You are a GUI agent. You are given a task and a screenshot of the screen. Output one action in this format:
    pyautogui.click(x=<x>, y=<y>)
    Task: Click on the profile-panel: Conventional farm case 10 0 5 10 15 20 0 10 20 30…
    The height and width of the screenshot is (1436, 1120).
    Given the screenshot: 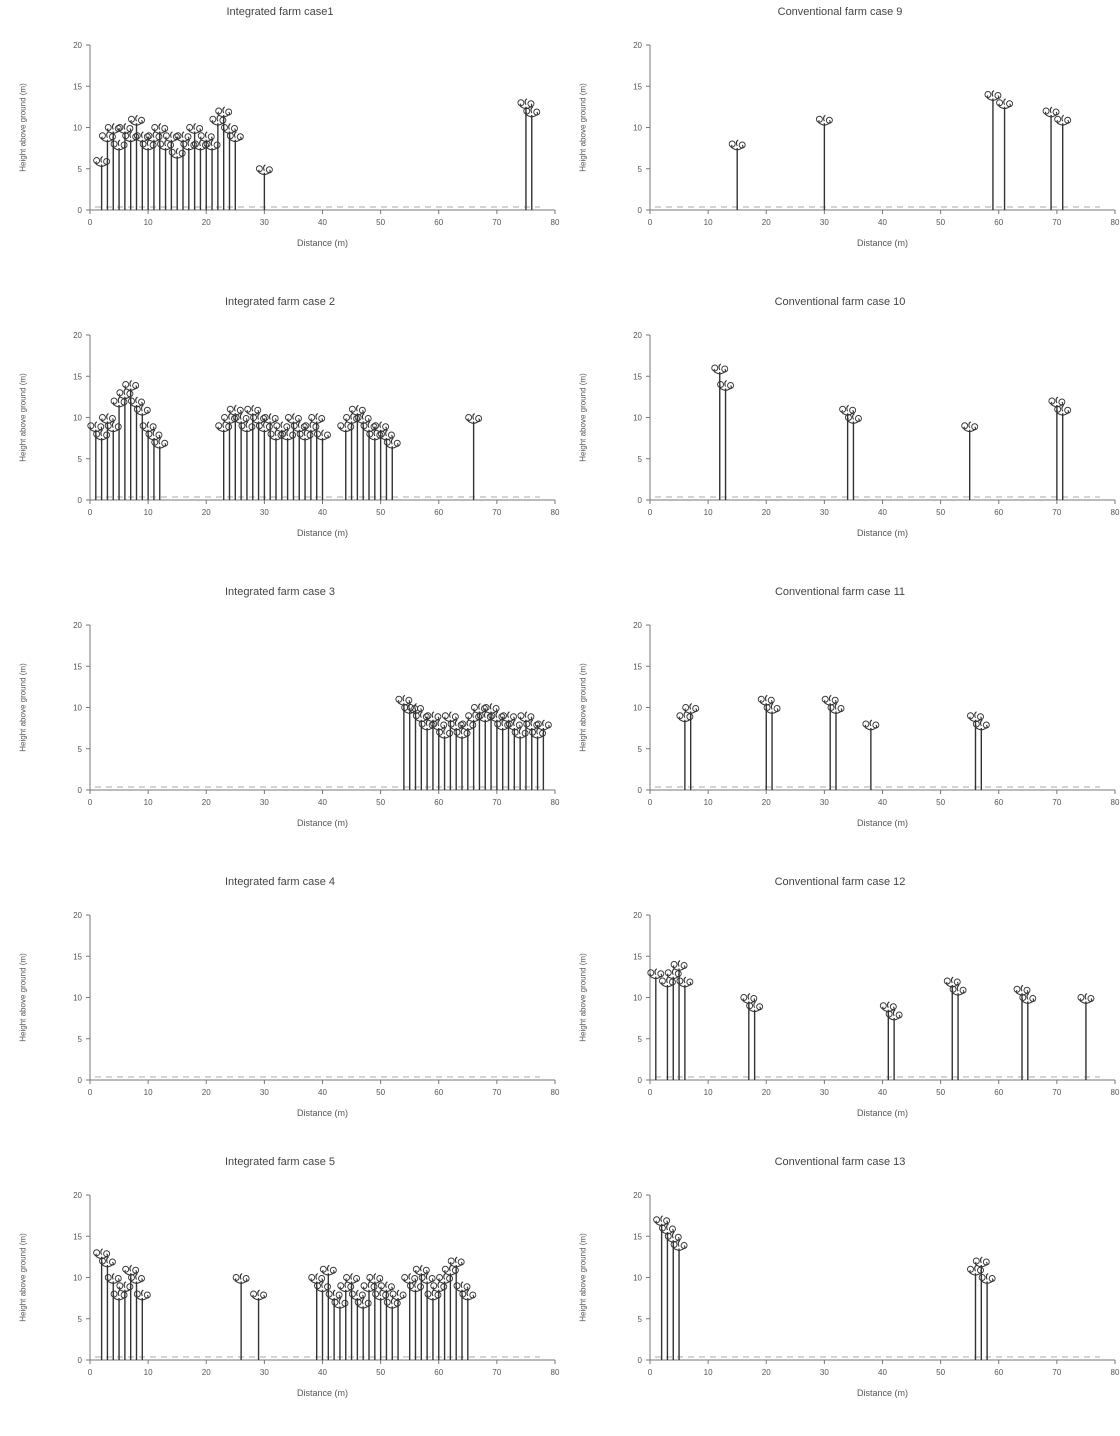 What is the action you would take?
    pyautogui.click(x=840, y=433)
    